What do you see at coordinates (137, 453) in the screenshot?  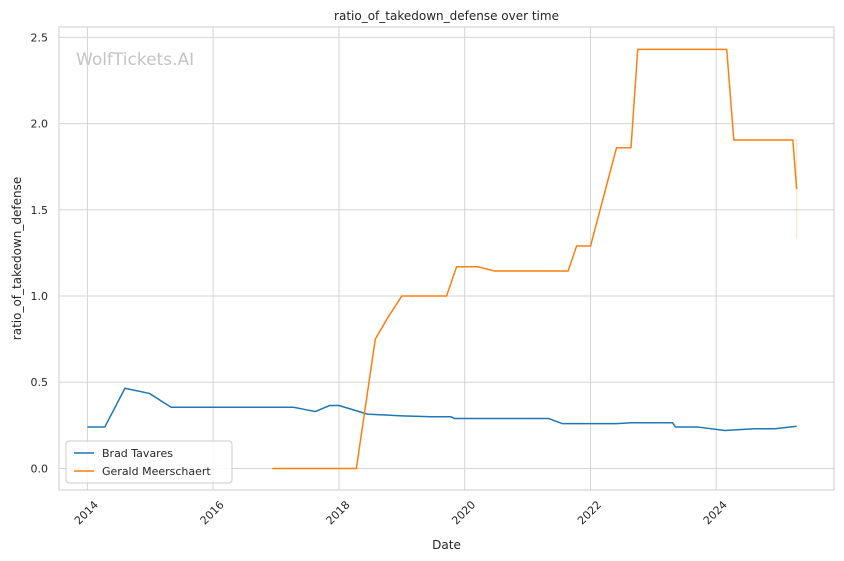 I see `legend-label: Brad Tavares` at bounding box center [137, 453].